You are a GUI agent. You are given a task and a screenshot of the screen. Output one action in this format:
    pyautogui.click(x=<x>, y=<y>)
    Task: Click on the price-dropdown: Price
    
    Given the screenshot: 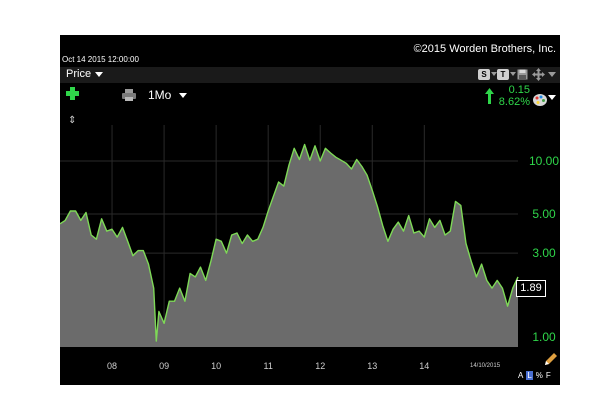 What is the action you would take?
    pyautogui.click(x=85, y=74)
    